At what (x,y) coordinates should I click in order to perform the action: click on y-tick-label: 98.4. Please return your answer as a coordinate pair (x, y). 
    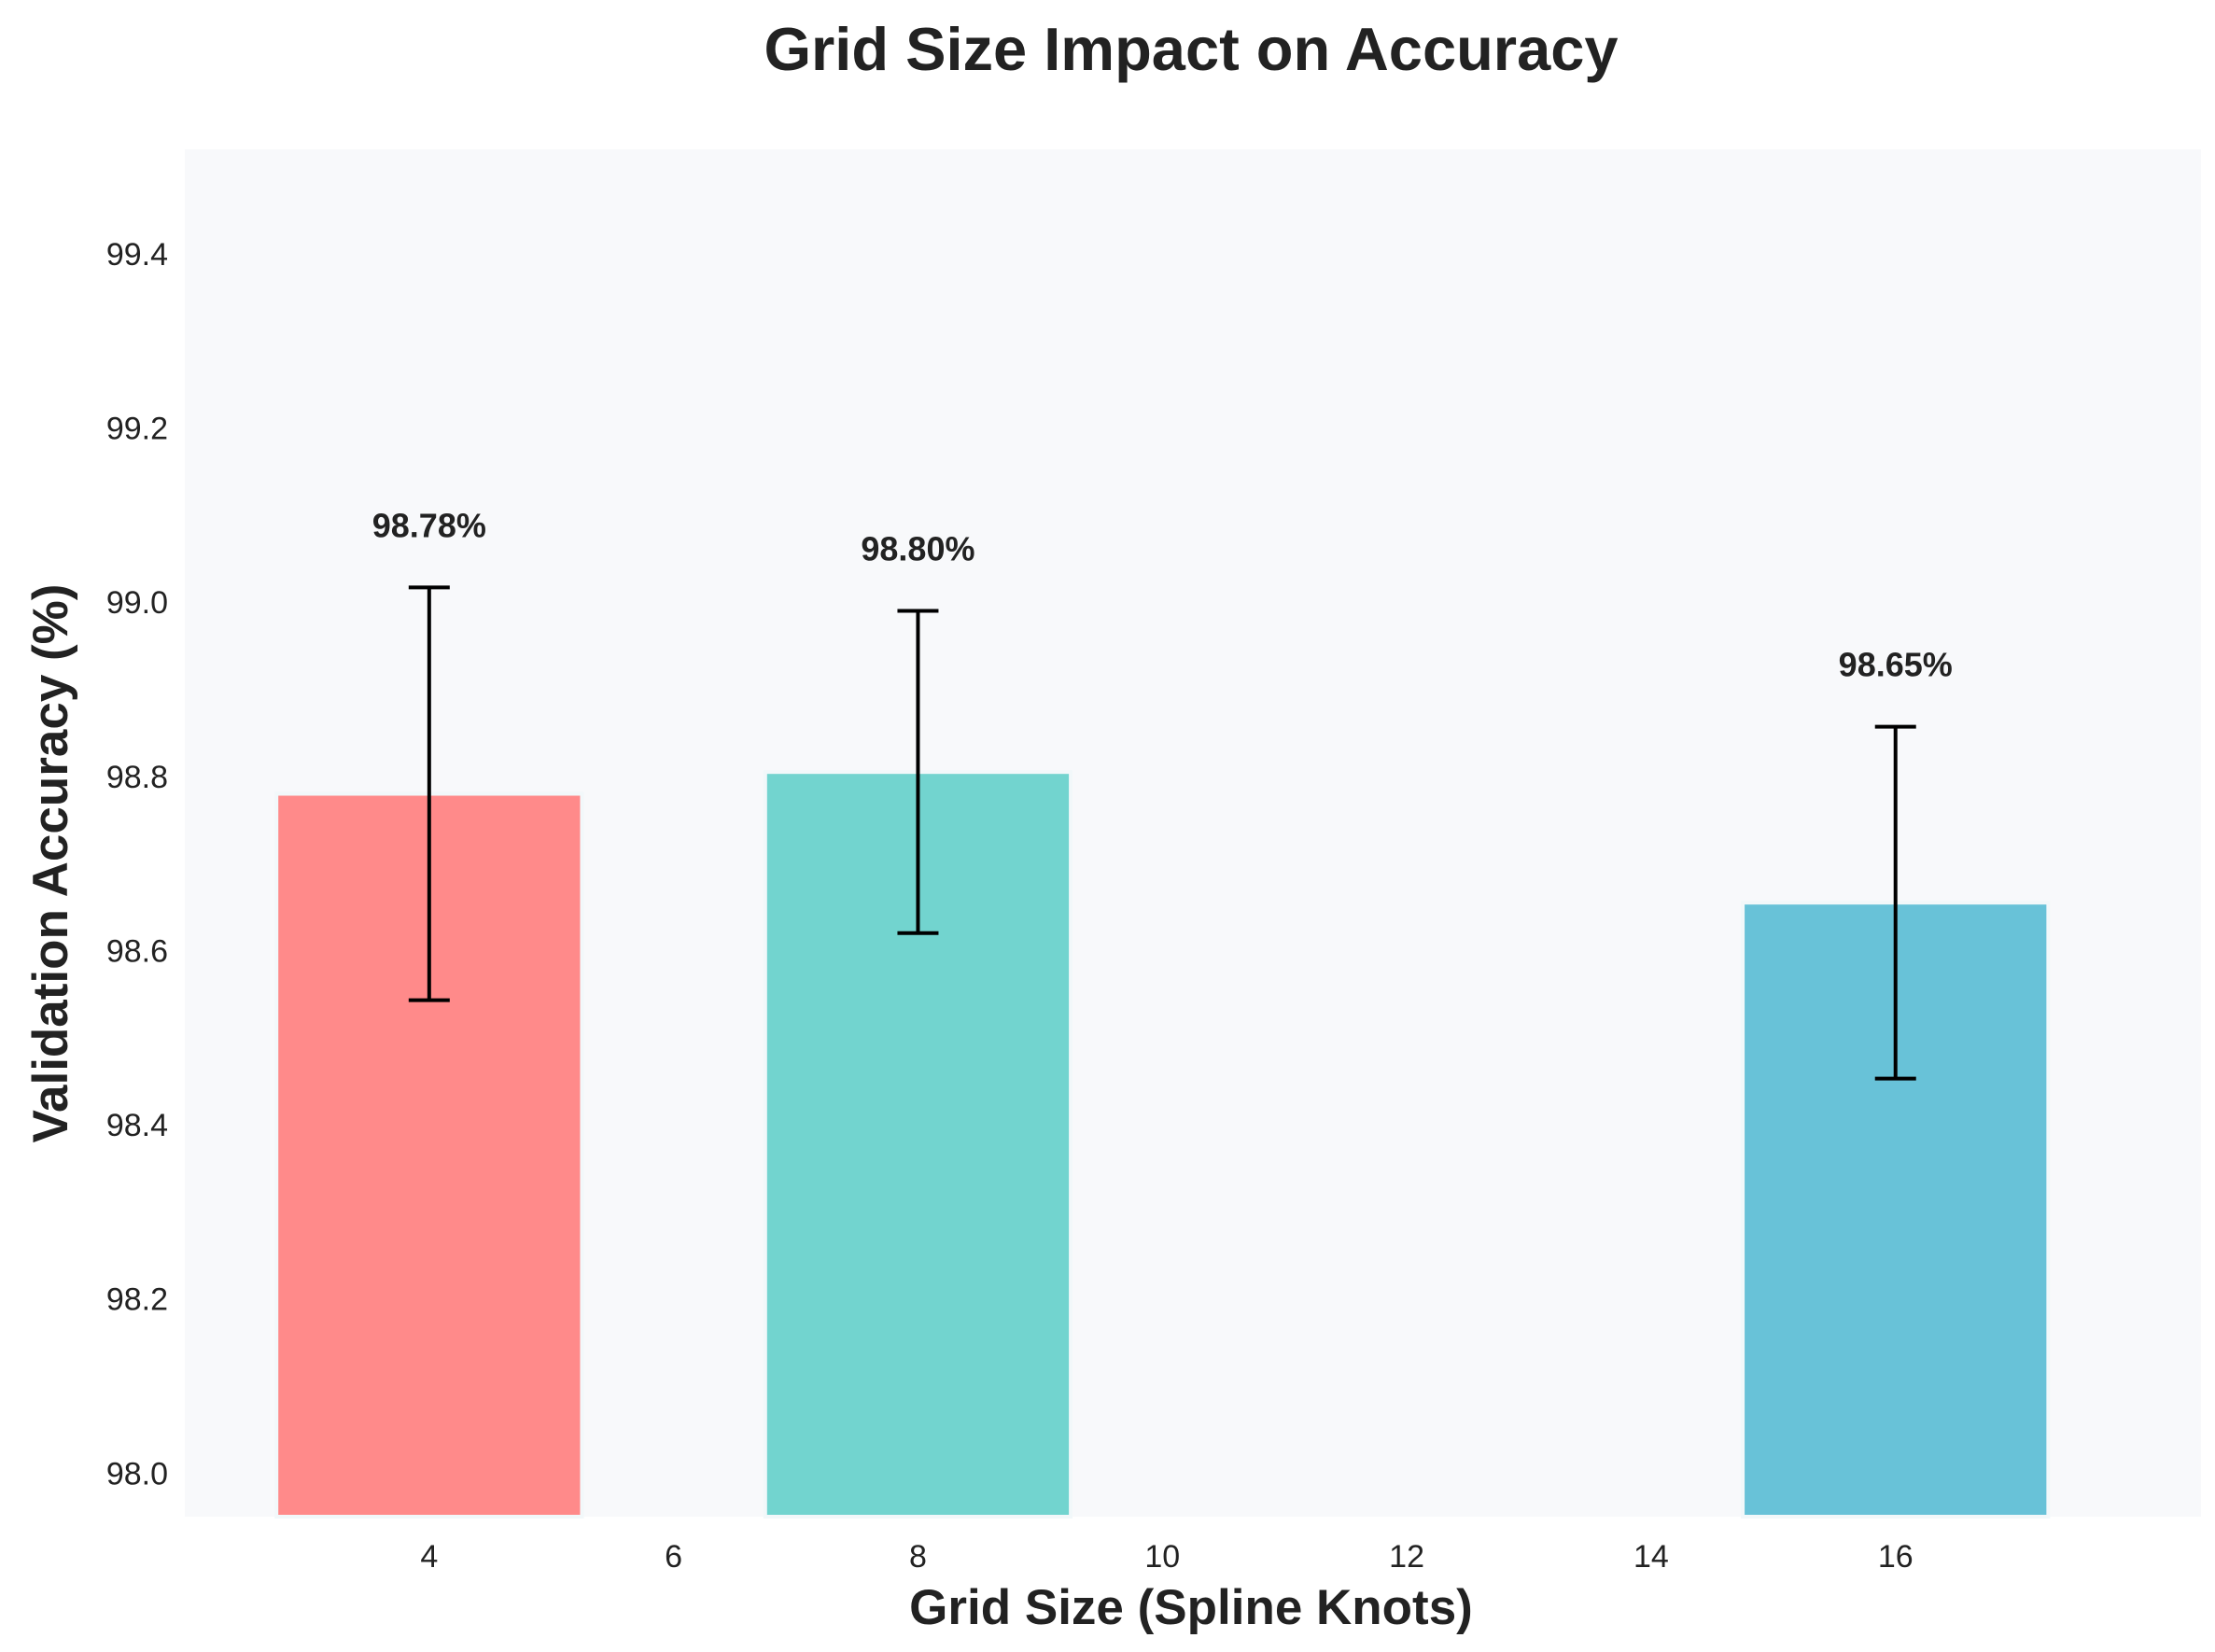
    Looking at the image, I should click on (137, 1125).